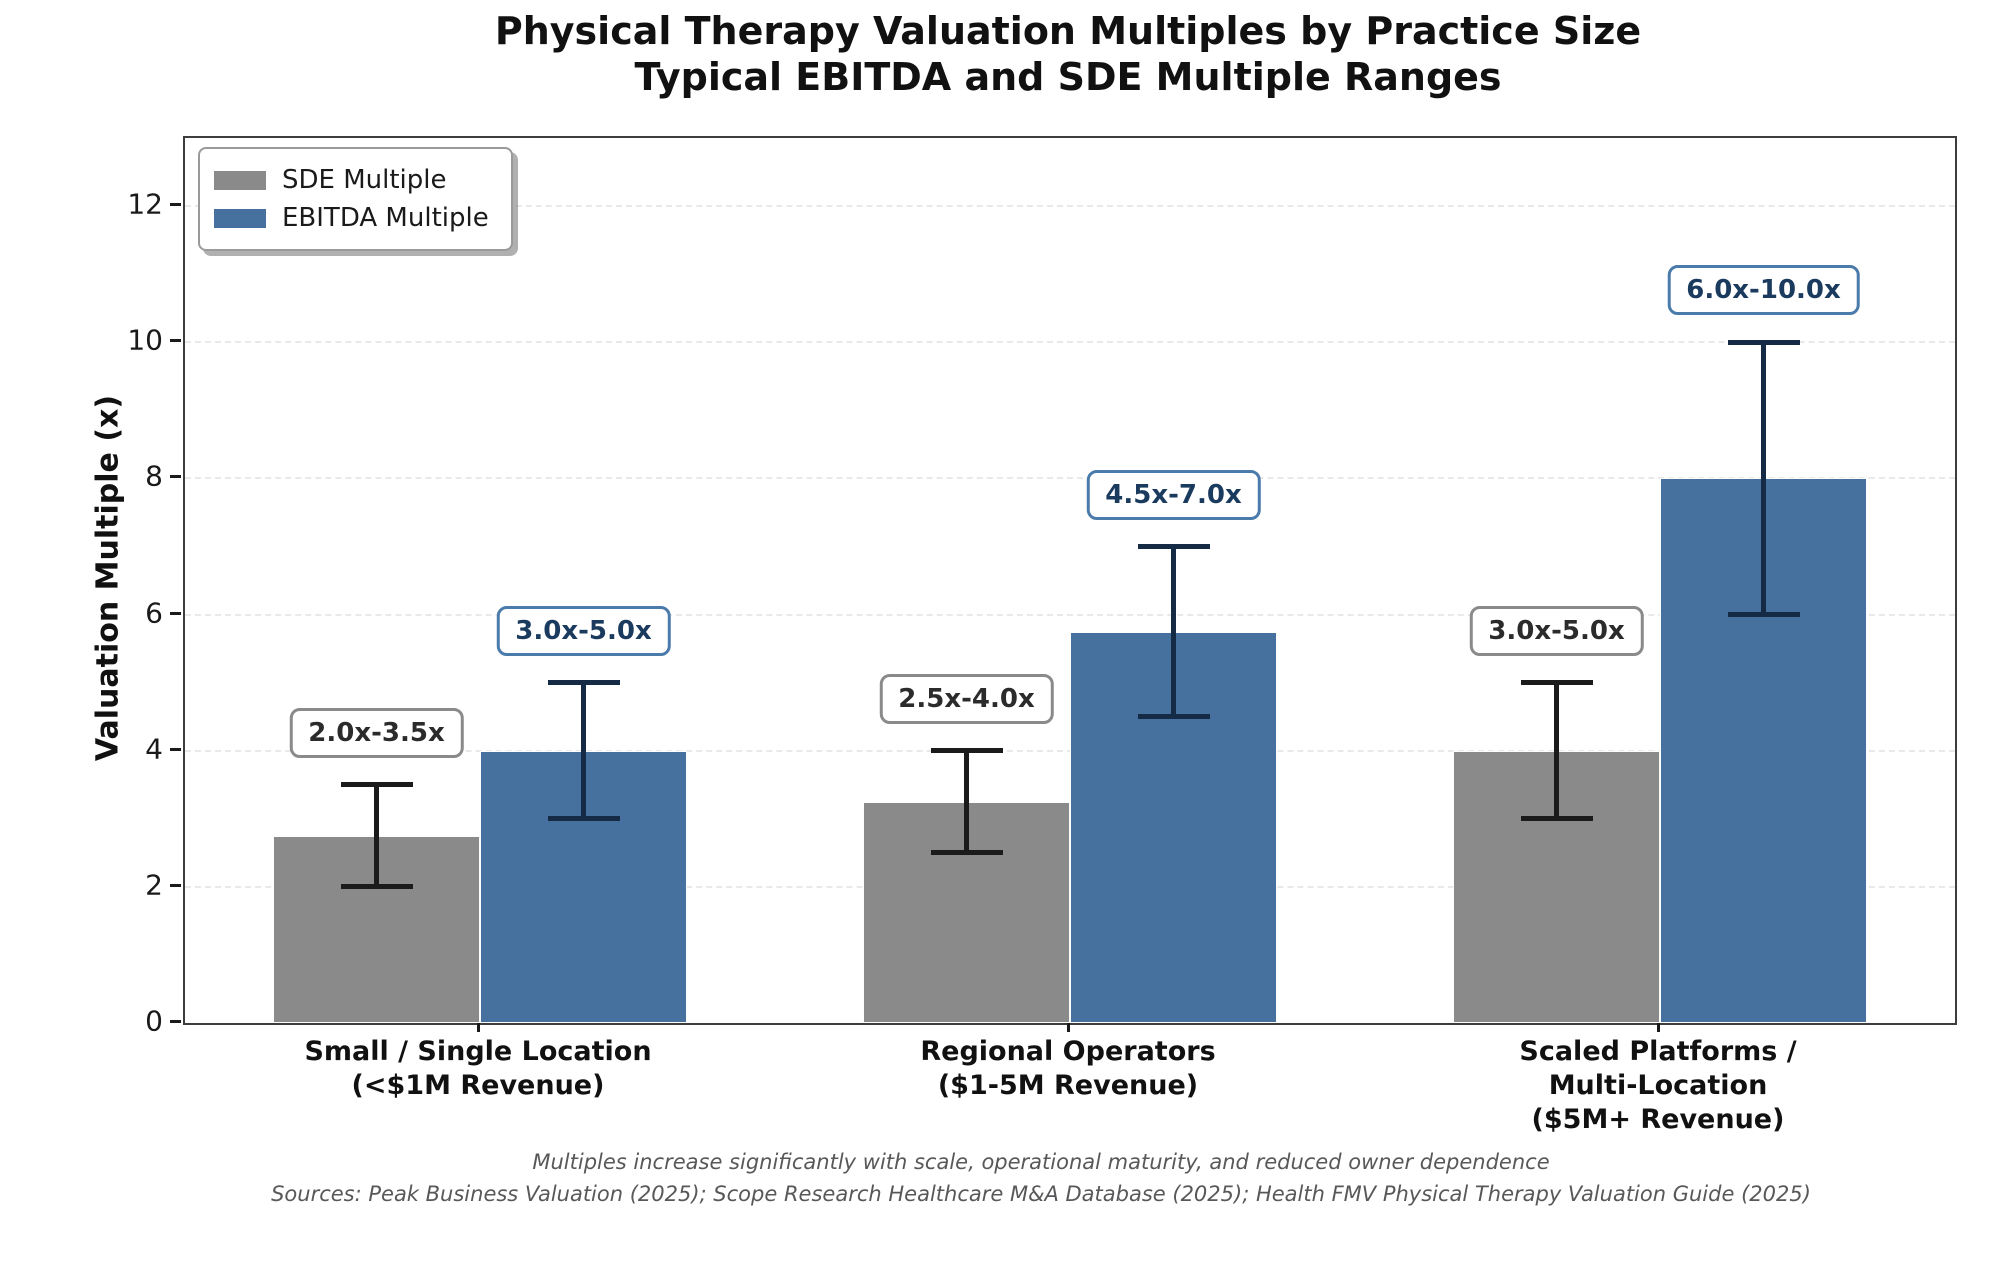 This screenshot has width=2008, height=1268. I want to click on y-tick-label: 12, so click(145, 204).